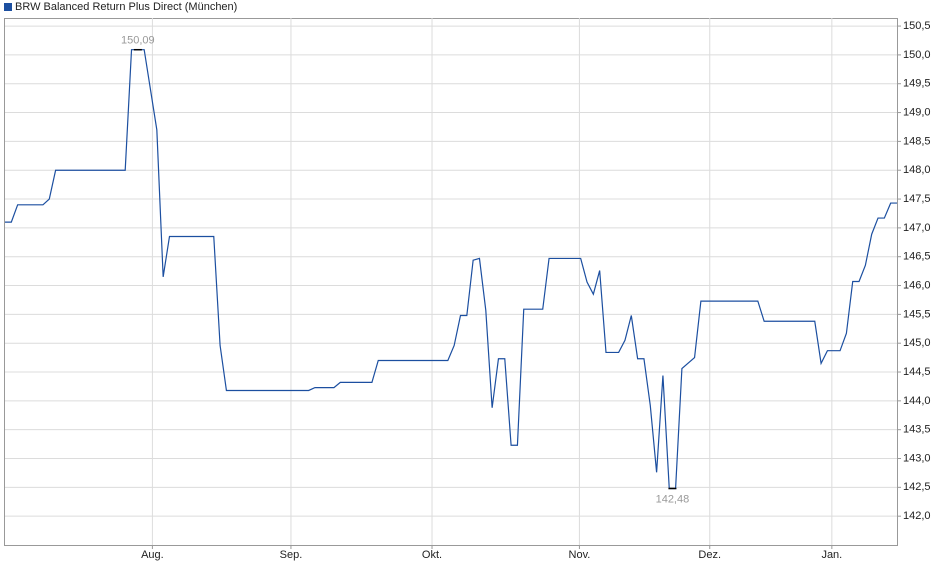 The height and width of the screenshot is (579, 940). I want to click on y-tick-label: 144,0, so click(917, 401).